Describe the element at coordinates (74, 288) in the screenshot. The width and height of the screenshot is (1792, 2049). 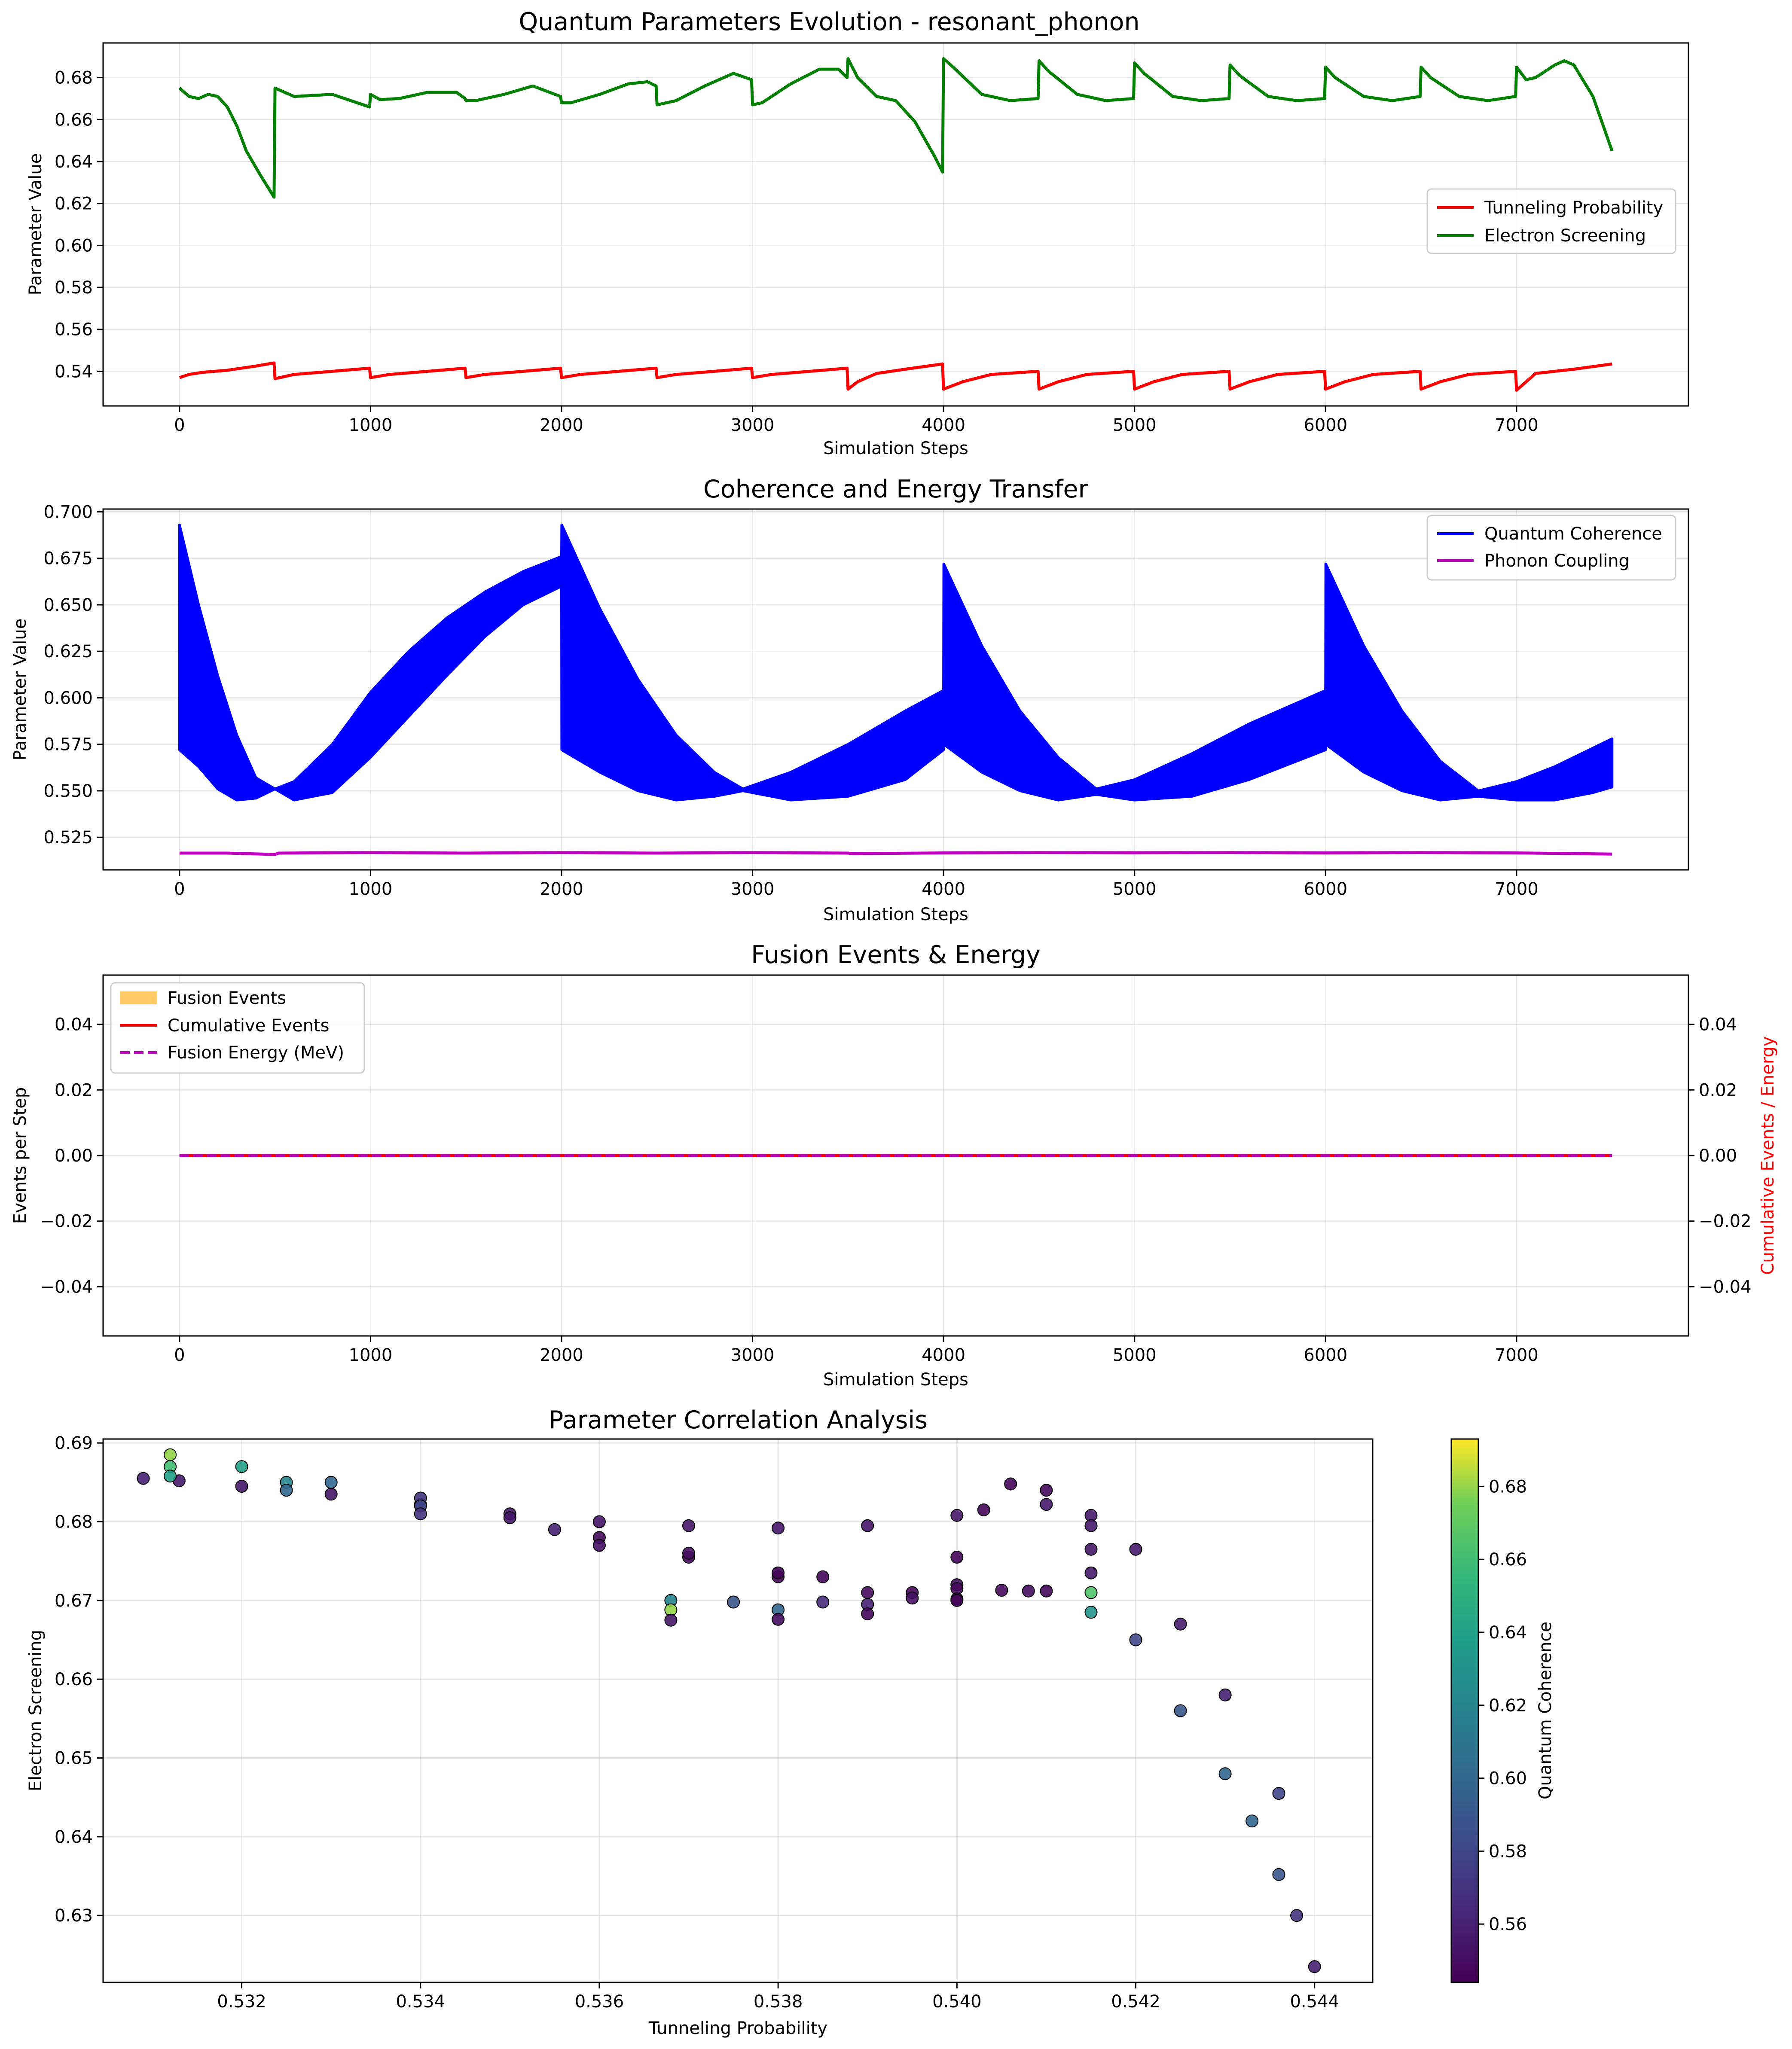
I see `ytick-label: 0.58` at that location.